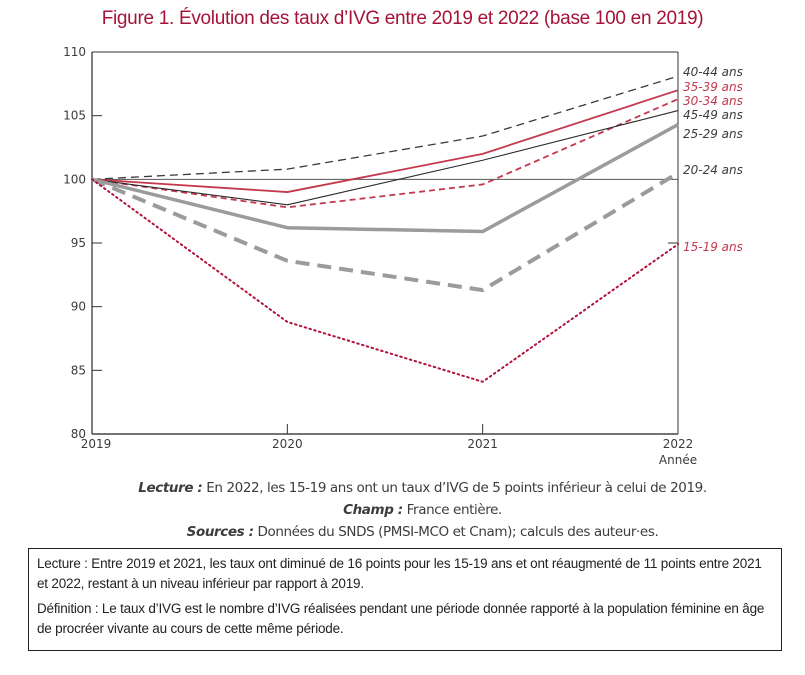  What do you see at coordinates (74, 179) in the screenshot?
I see `y-tick-label: 100` at bounding box center [74, 179].